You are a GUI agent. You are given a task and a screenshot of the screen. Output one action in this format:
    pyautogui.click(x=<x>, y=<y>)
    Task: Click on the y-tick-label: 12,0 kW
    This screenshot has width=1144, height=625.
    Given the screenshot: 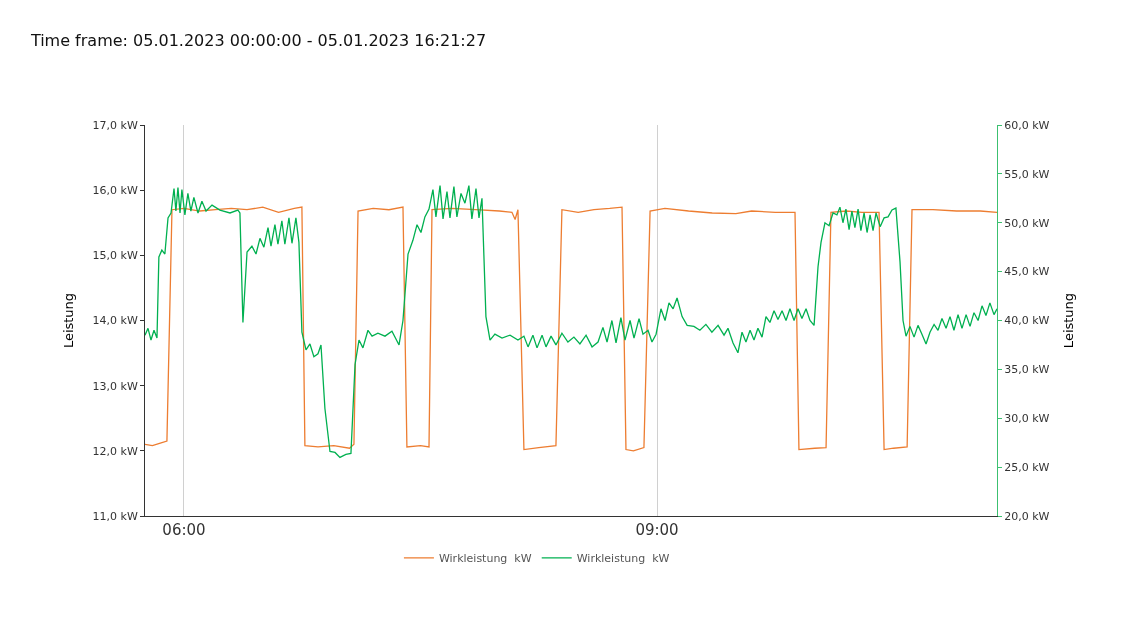 What is the action you would take?
    pyautogui.click(x=115, y=451)
    